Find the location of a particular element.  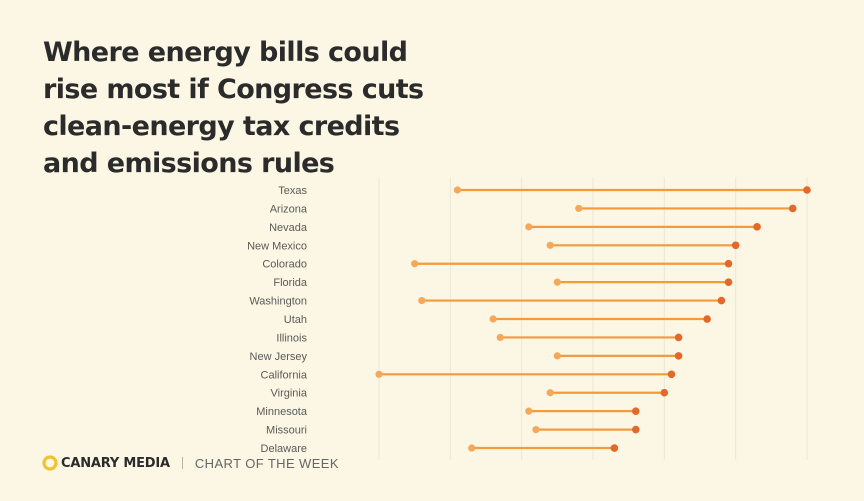

footer: CANARY MEDIA CHART OF THE WEEK is located at coordinates (190, 463).